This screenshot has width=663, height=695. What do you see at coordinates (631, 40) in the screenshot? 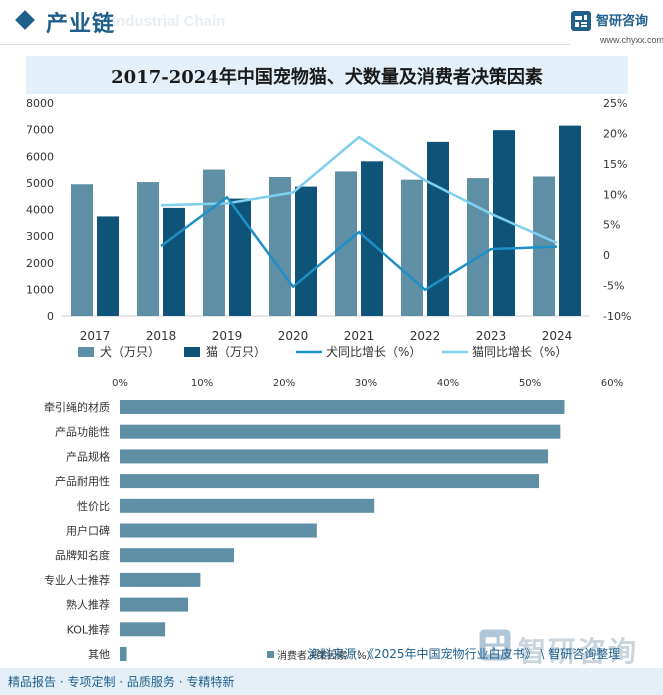
I see `brand-url: www.chyxx.com` at bounding box center [631, 40].